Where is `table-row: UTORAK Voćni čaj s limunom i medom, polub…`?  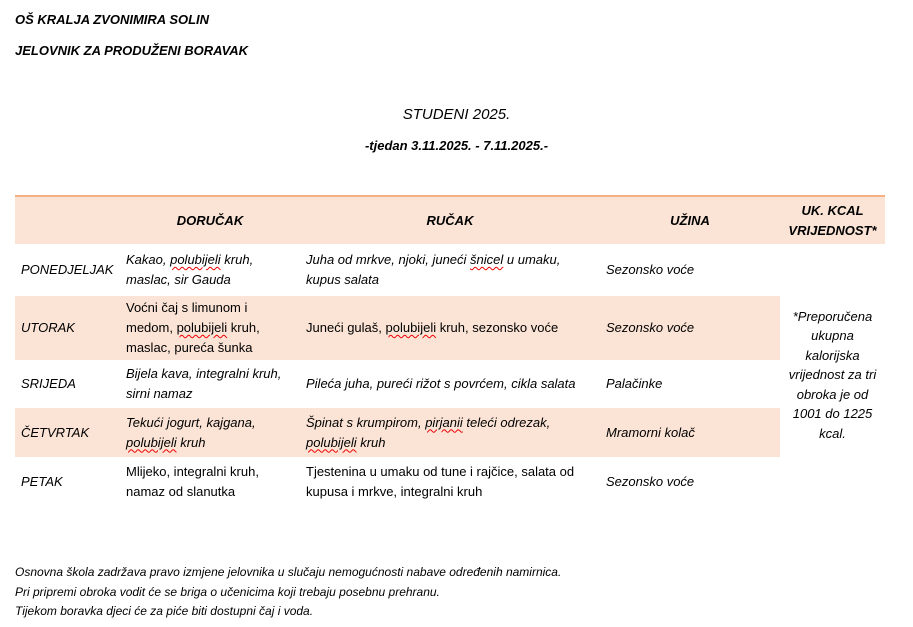 table-row: UTORAK Voćni čaj s limunom i medom, polub… is located at coordinates (450, 328).